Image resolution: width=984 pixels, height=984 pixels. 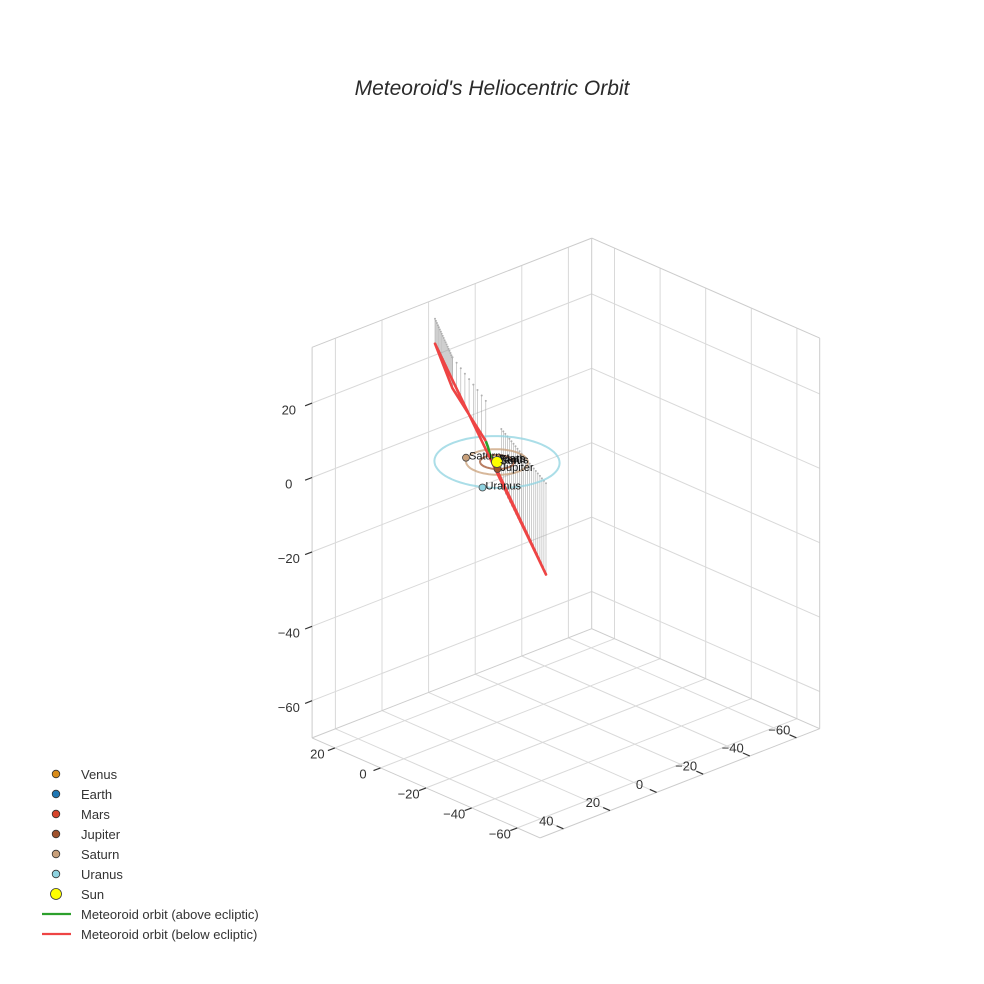 I want to click on legend-item: Meteoroid orbit (below ecliptic), so click(x=149, y=934).